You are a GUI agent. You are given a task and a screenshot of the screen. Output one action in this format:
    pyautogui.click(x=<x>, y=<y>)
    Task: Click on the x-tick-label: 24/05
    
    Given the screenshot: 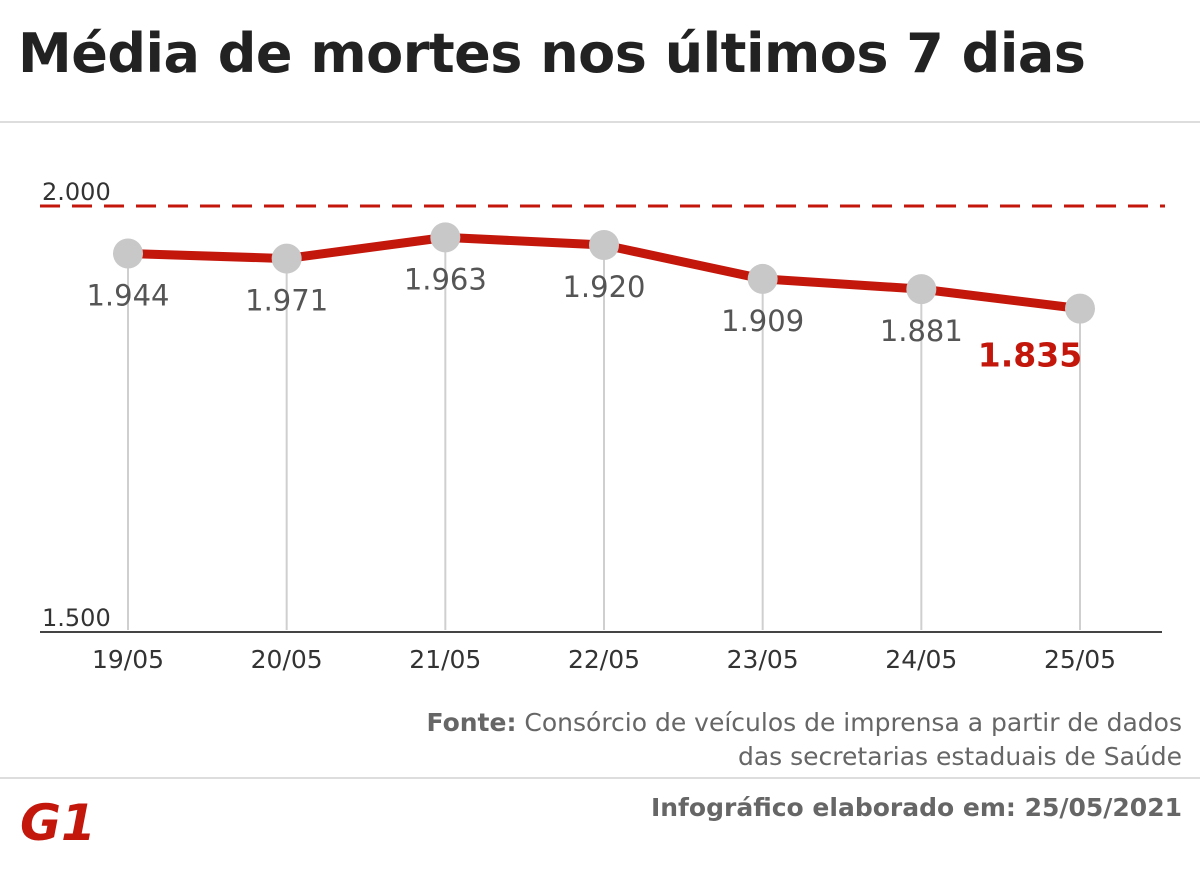 What is the action you would take?
    pyautogui.click(x=921, y=659)
    